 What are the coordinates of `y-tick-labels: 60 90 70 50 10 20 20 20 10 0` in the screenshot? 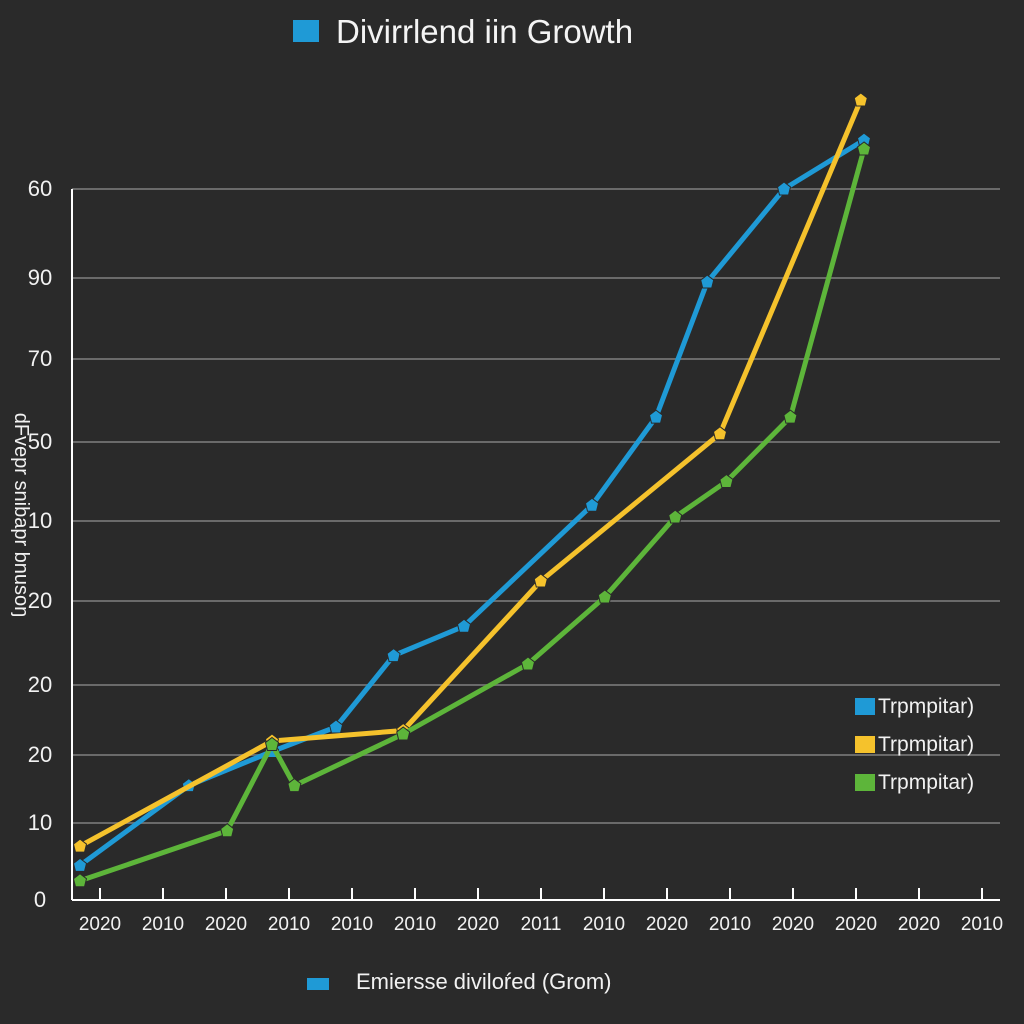 It's located at (40, 544).